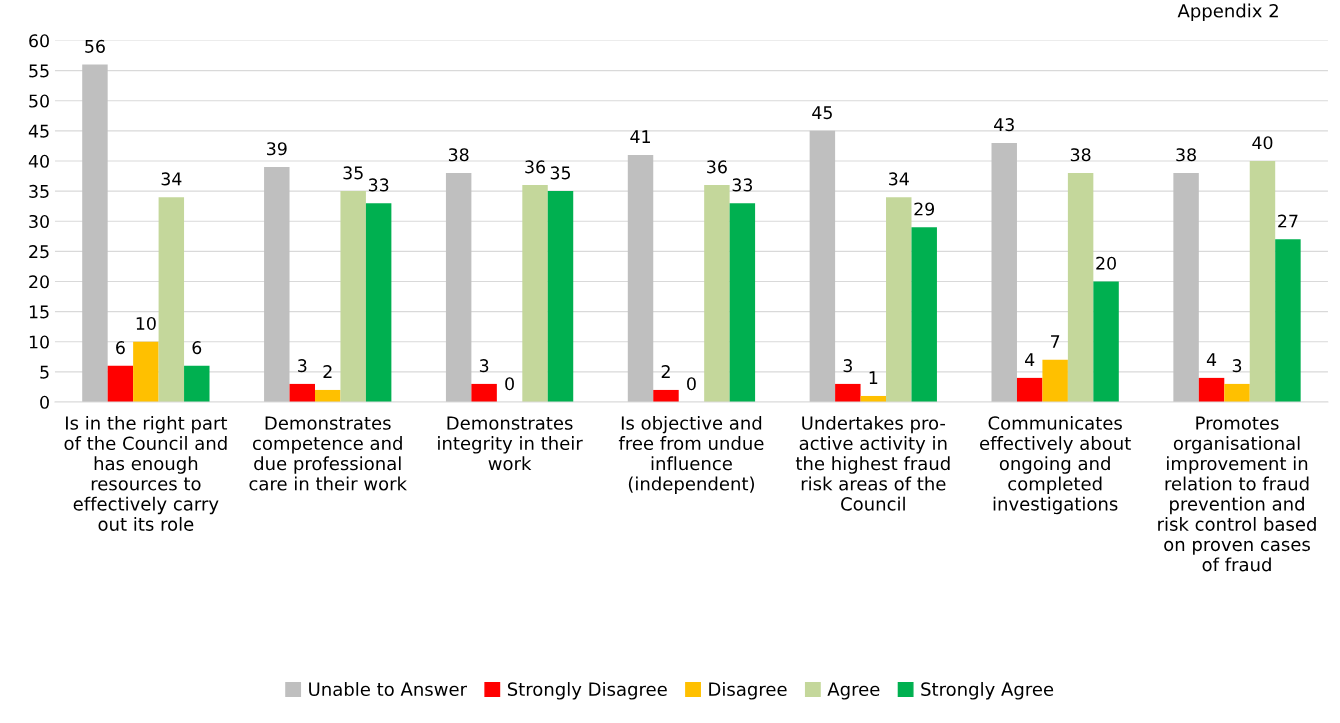 The width and height of the screenshot is (1340, 723). What do you see at coordinates (38, 161) in the screenshot?
I see `y-tick-label: 40` at bounding box center [38, 161].